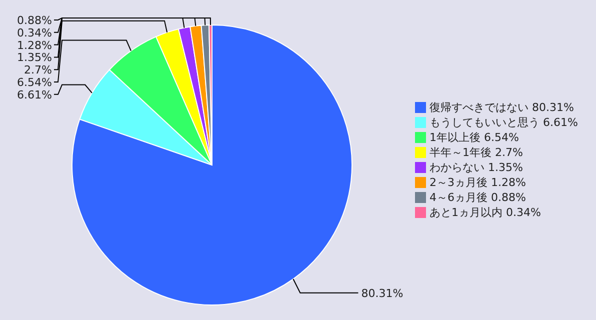 This screenshot has height=320, width=596. Describe the element at coordinates (34, 95) in the screenshot. I see `data-label: 6.61%` at that location.